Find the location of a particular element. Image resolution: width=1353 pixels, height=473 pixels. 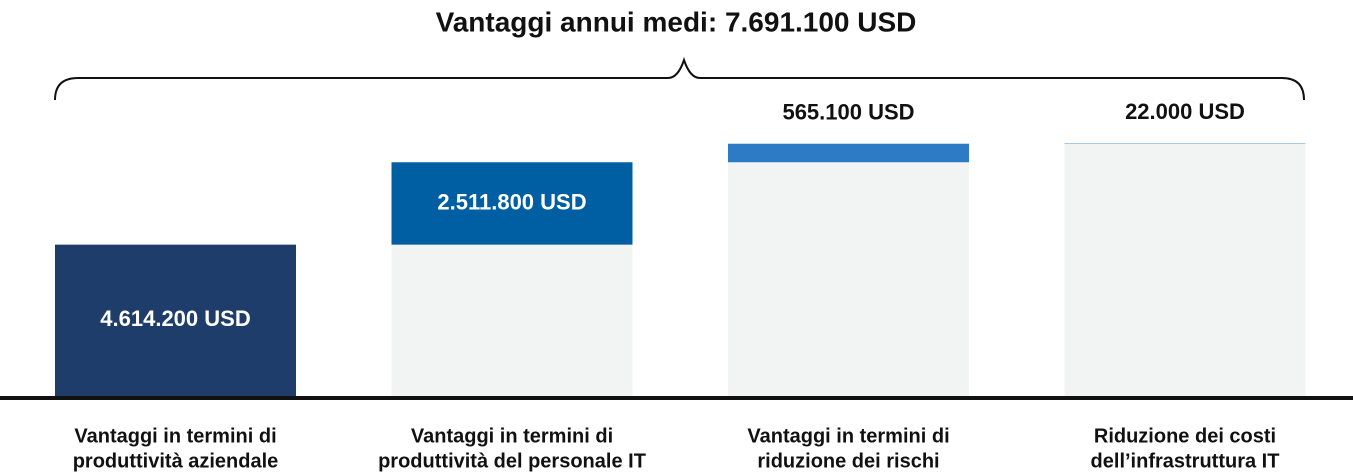

baseline is located at coordinates (676, 398).